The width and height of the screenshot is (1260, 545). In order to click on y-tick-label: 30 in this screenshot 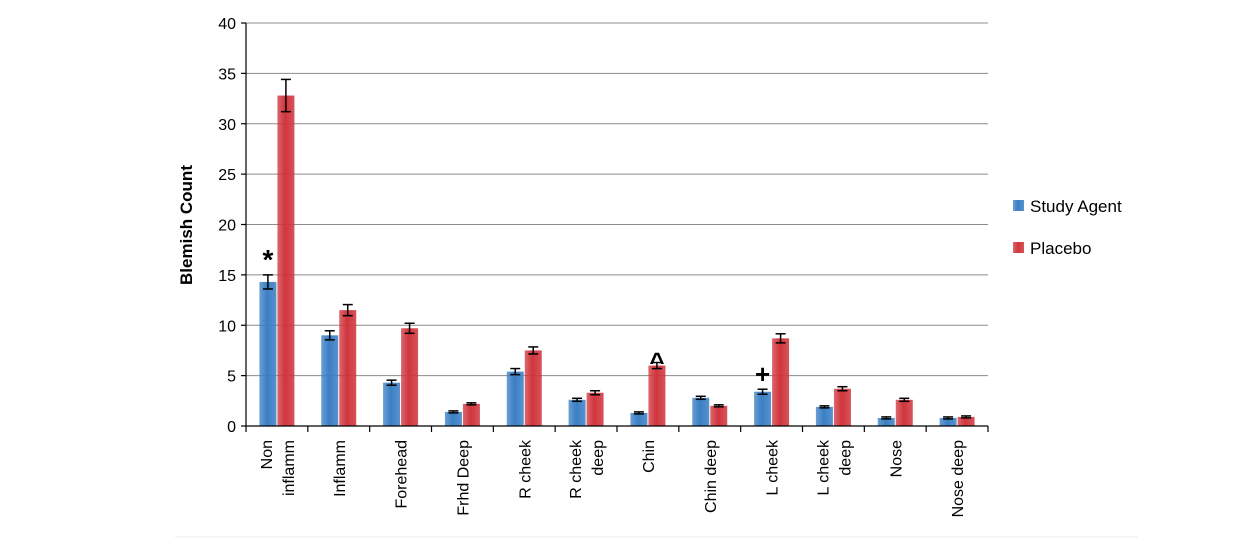, I will do `click(227, 125)`.